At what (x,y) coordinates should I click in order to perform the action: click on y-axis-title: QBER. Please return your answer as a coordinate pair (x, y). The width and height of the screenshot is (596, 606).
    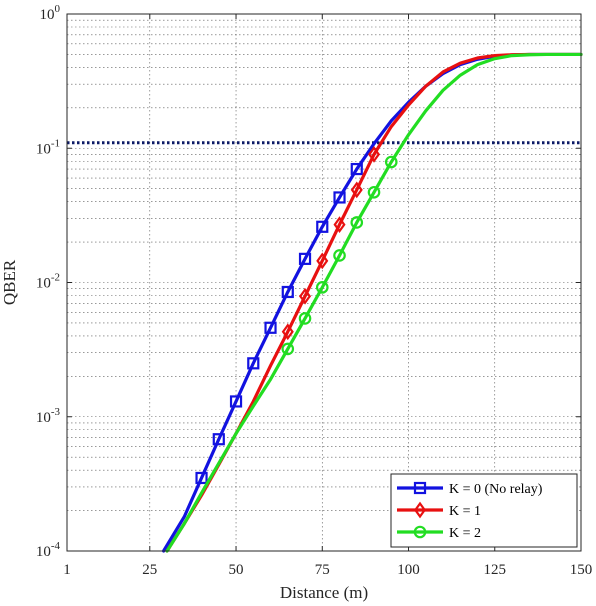
    Looking at the image, I should click on (9, 282).